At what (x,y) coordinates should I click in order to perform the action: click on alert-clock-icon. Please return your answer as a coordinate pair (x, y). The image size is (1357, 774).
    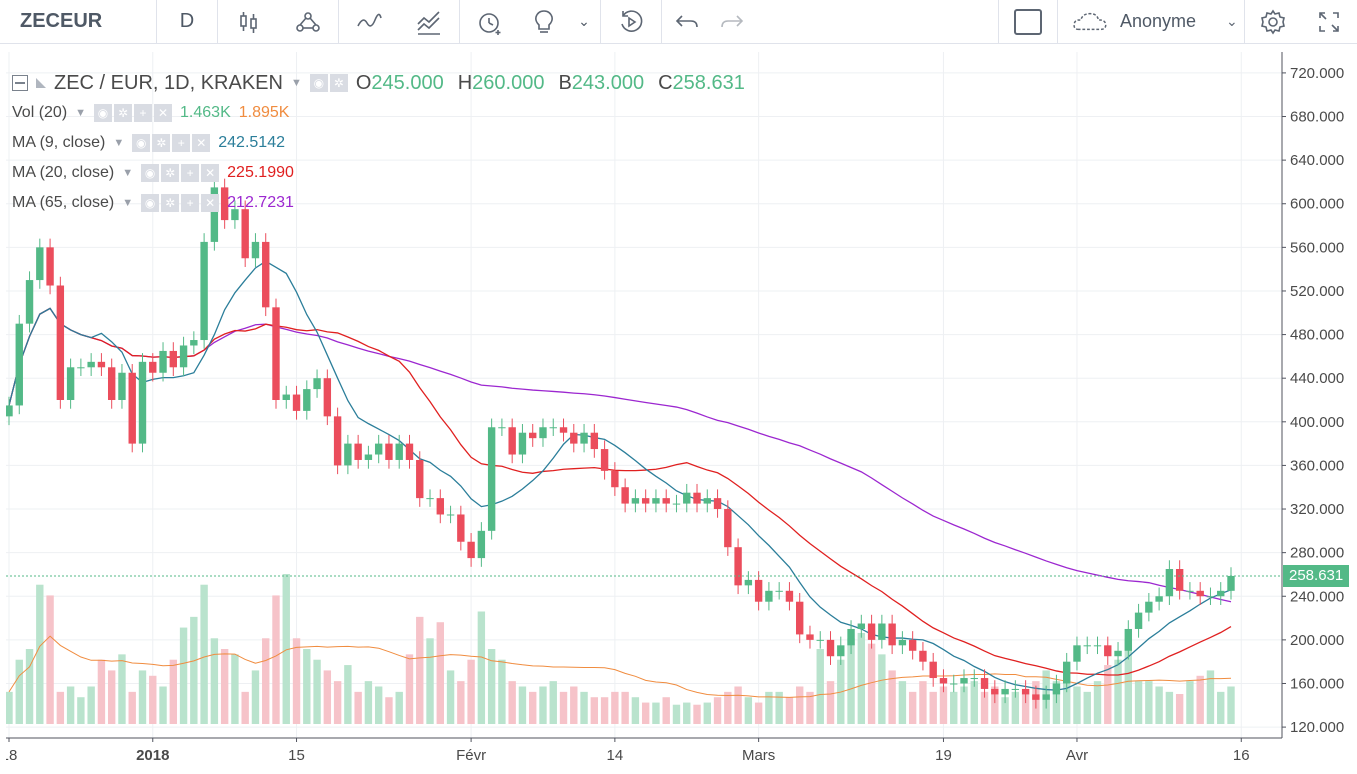
    Looking at the image, I should click on (490, 22).